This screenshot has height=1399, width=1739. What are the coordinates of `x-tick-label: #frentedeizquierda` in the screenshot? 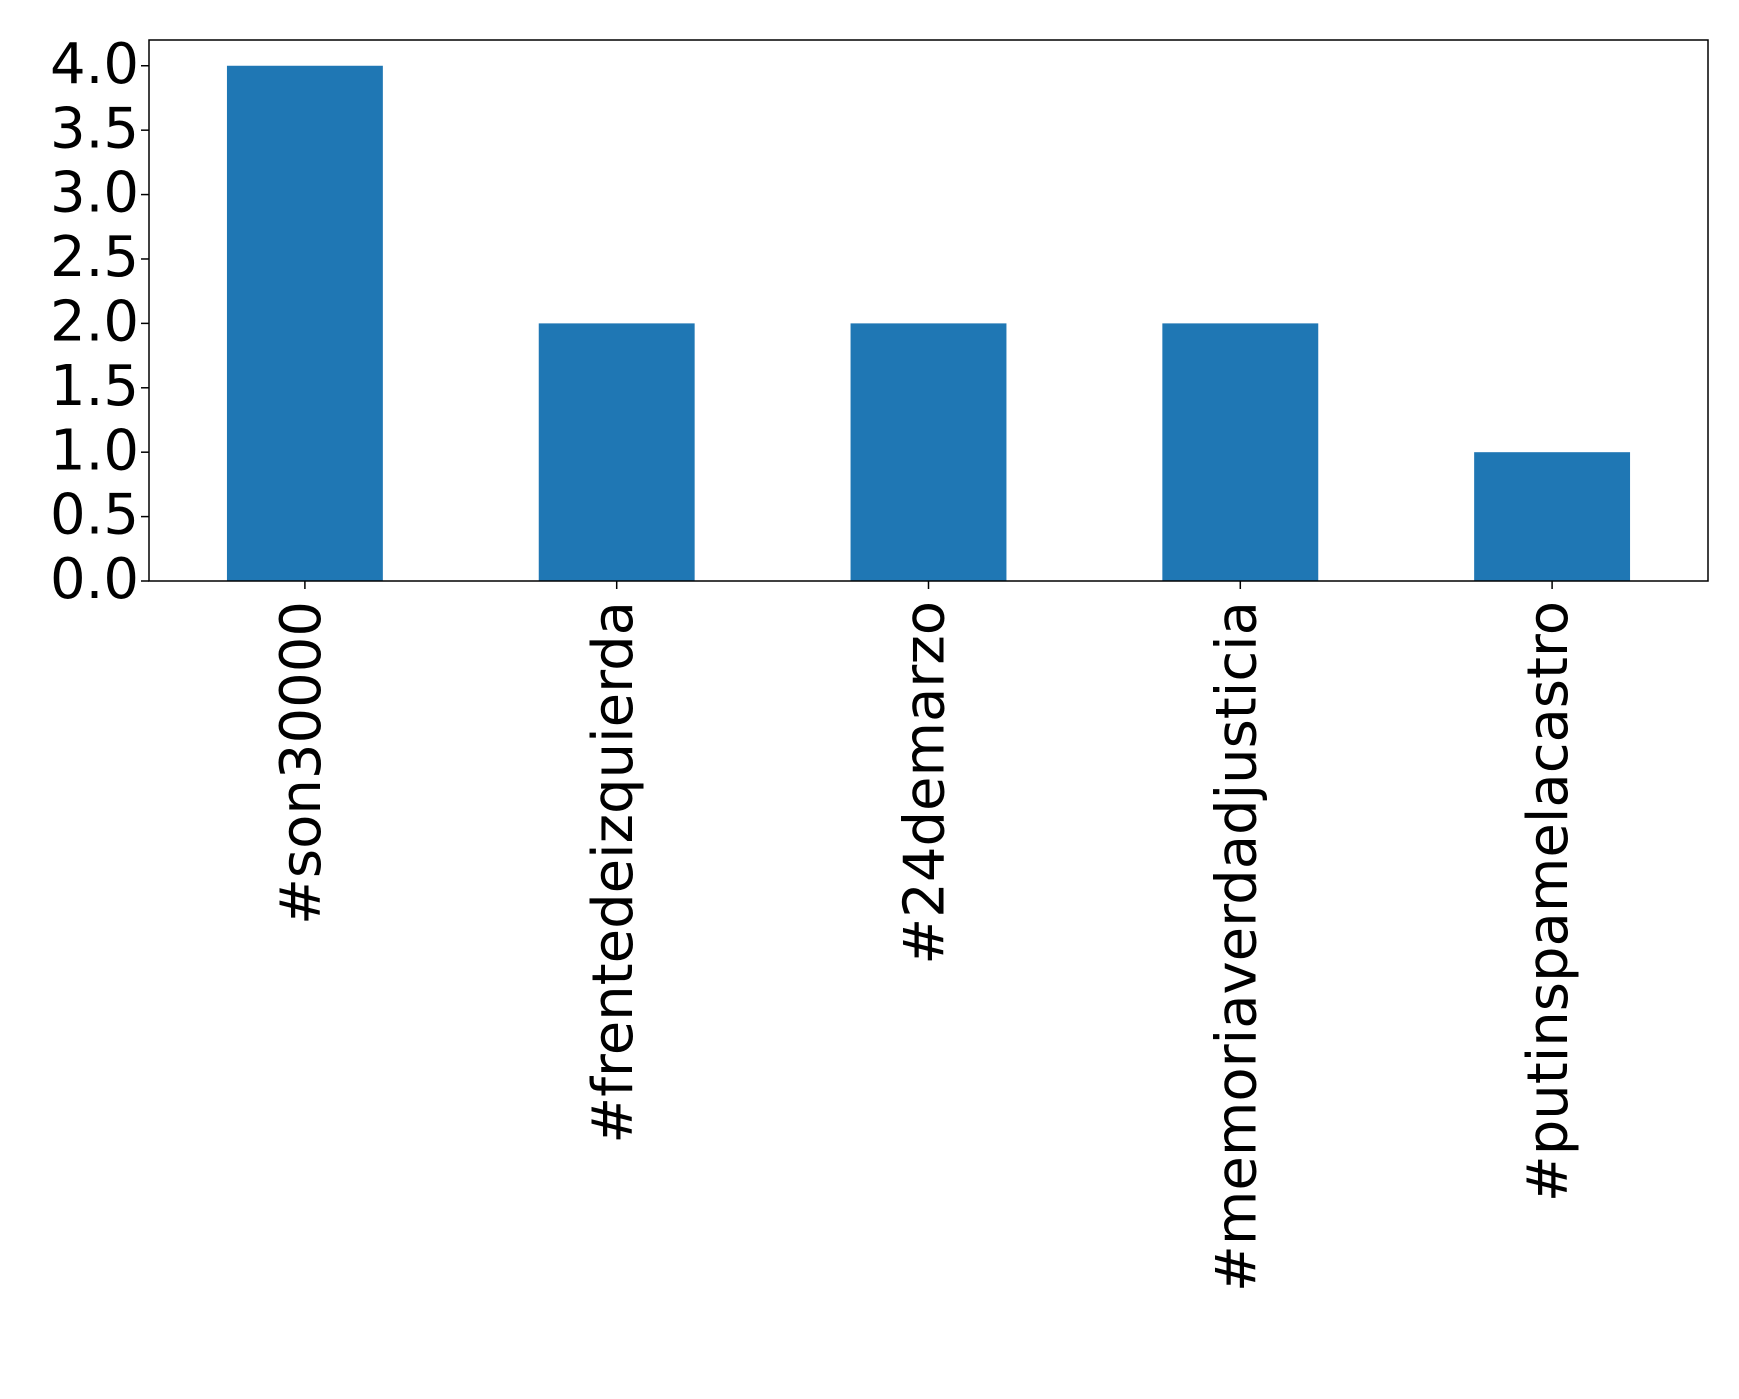 It's located at (613, 872).